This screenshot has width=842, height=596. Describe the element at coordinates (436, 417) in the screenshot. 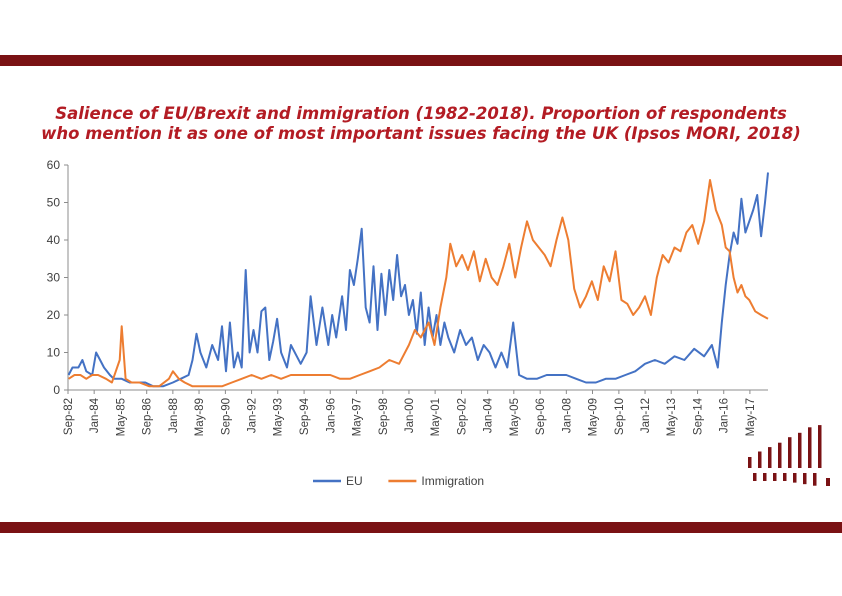

I see `x-tick-label: May-01` at that location.